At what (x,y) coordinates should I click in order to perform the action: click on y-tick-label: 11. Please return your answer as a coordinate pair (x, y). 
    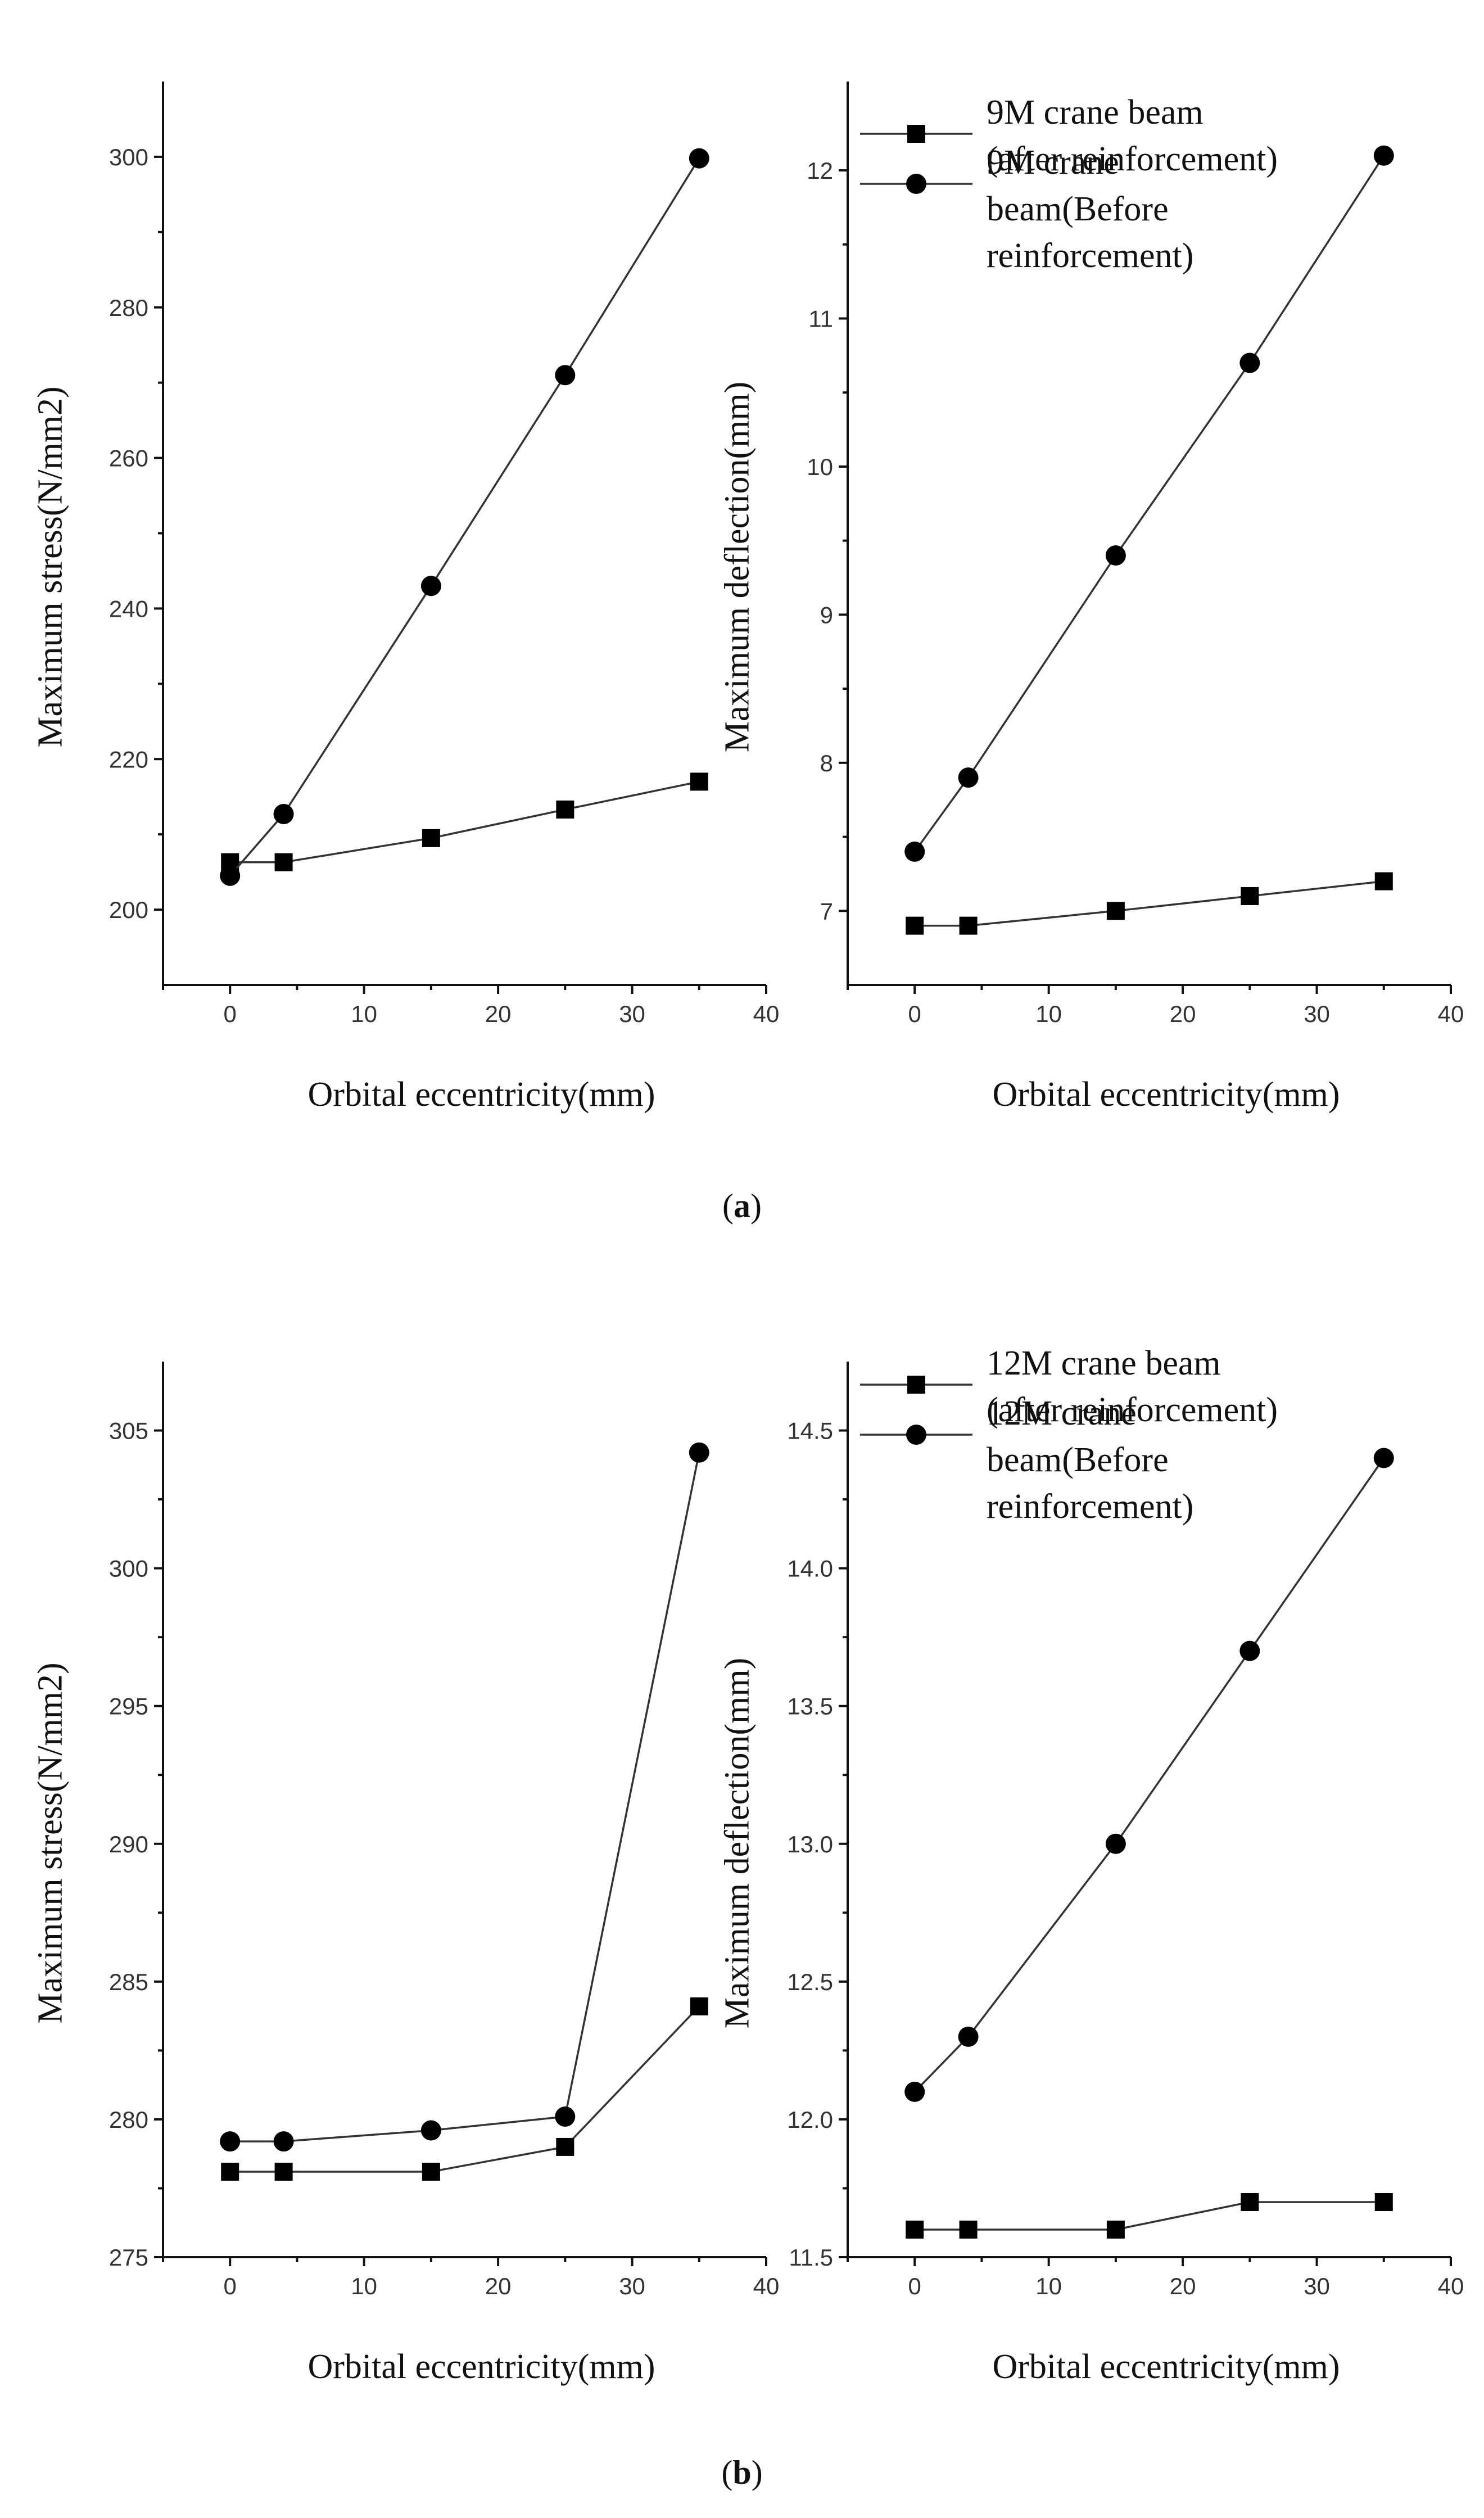
    Looking at the image, I should click on (820, 319).